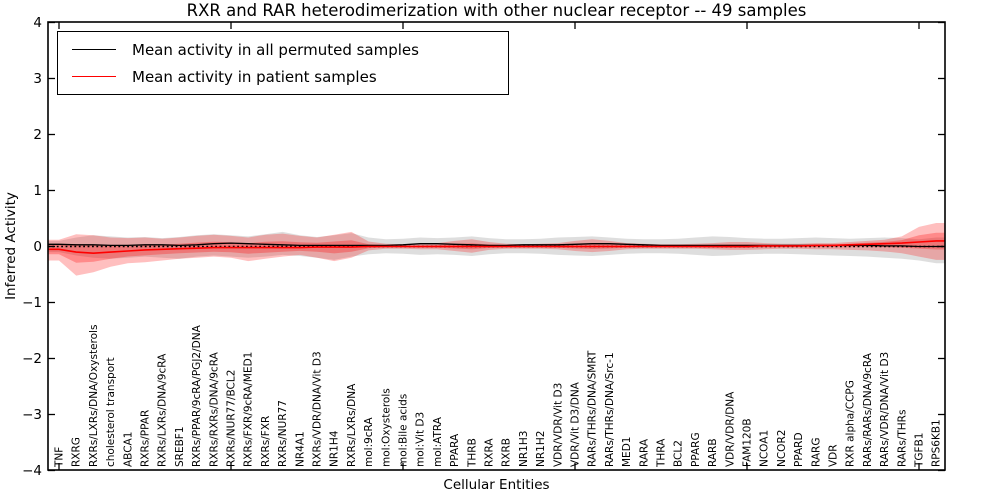 Image resolution: width=1000 pixels, height=500 pixels. What do you see at coordinates (902, 438) in the screenshot?
I see `x-tick-label: RARs/THRs` at bounding box center [902, 438].